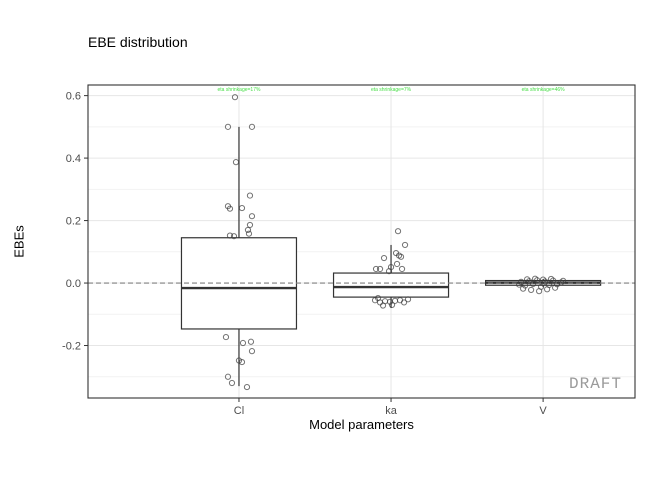 The width and height of the screenshot is (672, 480). What do you see at coordinates (73, 97) in the screenshot?
I see `y-tick-label: 0.6` at bounding box center [73, 97].